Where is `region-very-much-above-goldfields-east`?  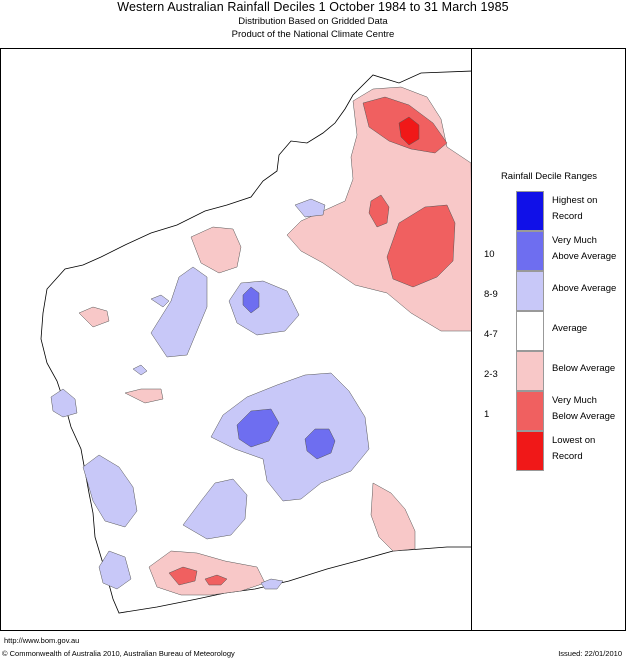
region-very-much-above-goldfields-east is located at coordinates (320, 444).